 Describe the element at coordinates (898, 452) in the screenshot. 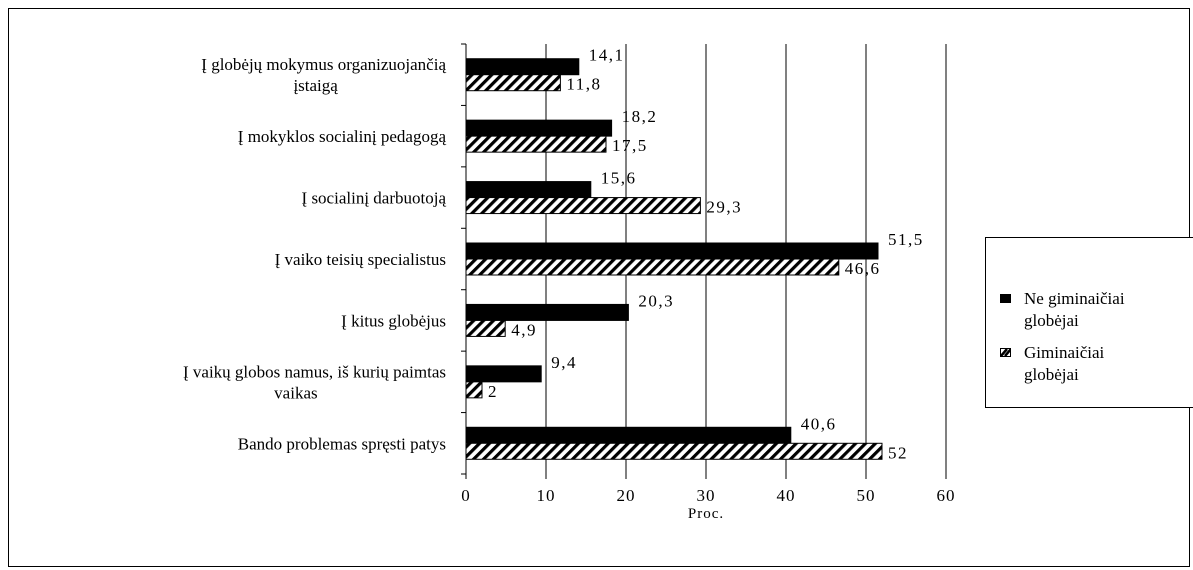

I see `data-label-giminaiciai: 52` at that location.